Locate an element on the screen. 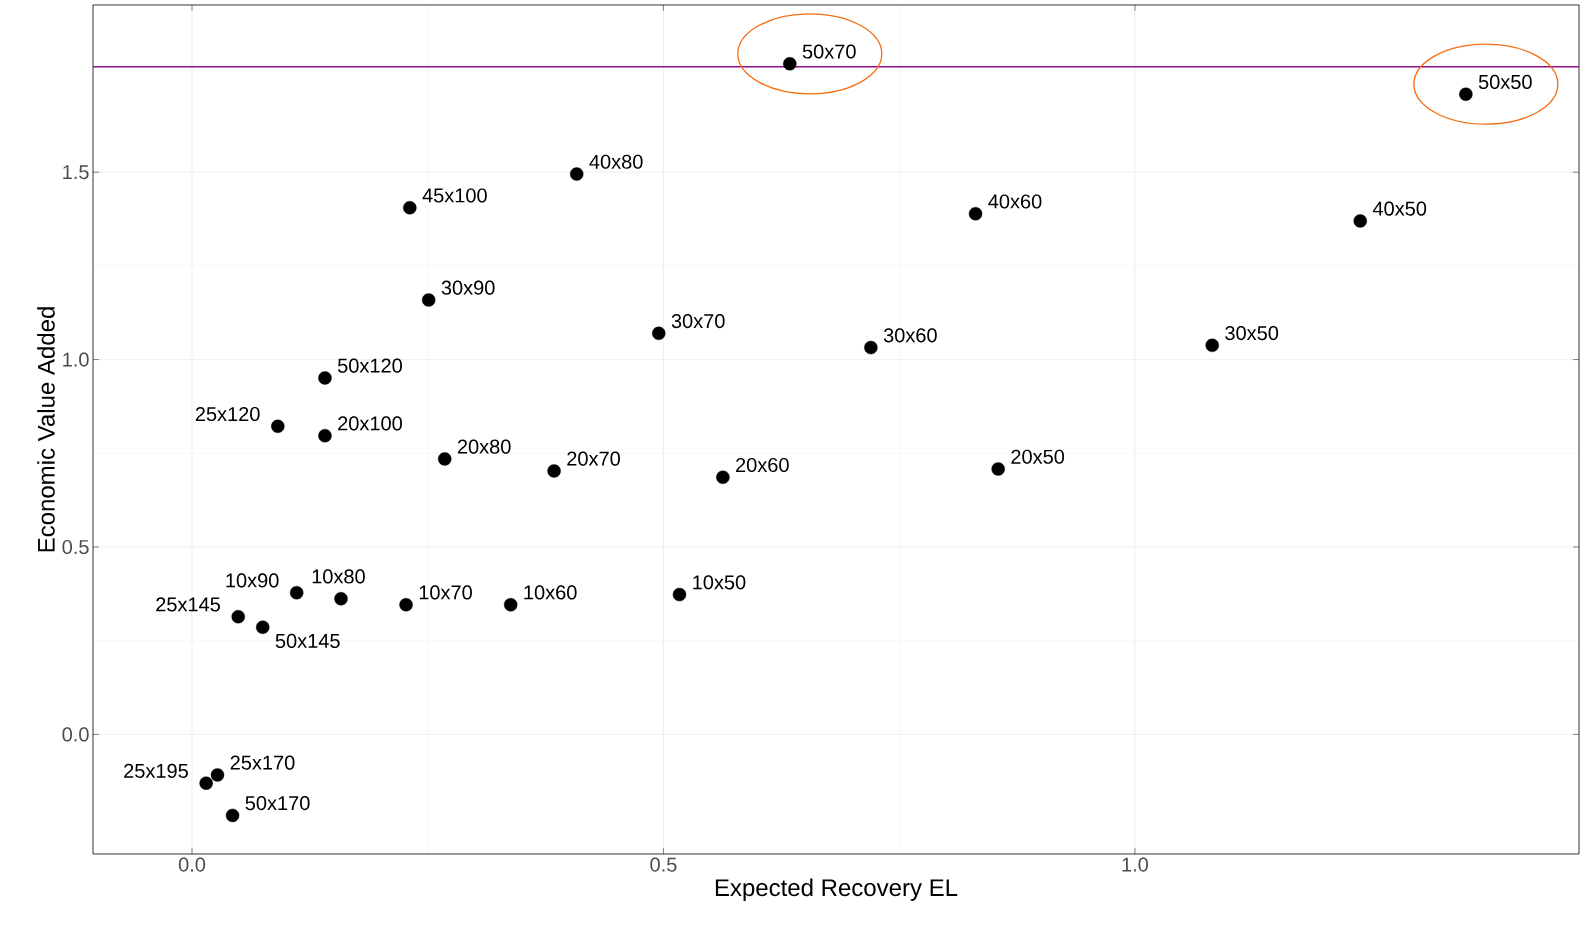 The image size is (1589, 933). data-label: 25x170 is located at coordinates (262, 762).